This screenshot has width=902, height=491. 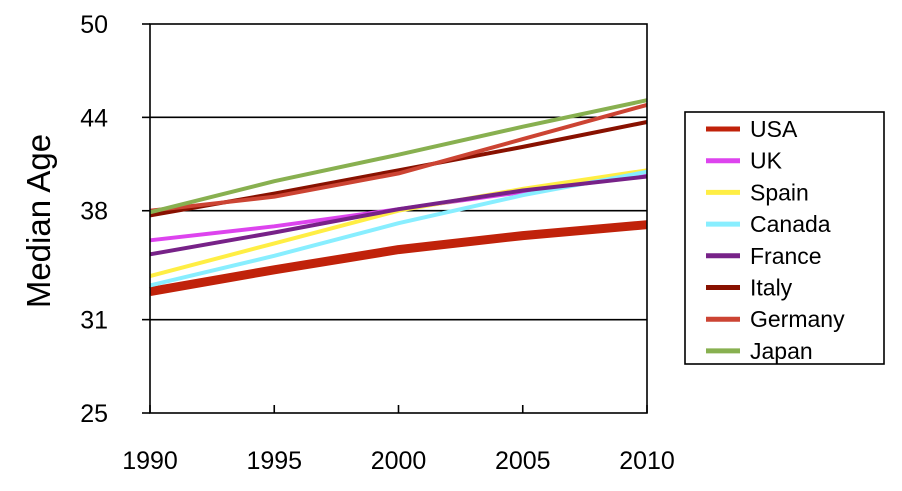 I want to click on y-tick-label-44: 44, so click(x=94, y=118).